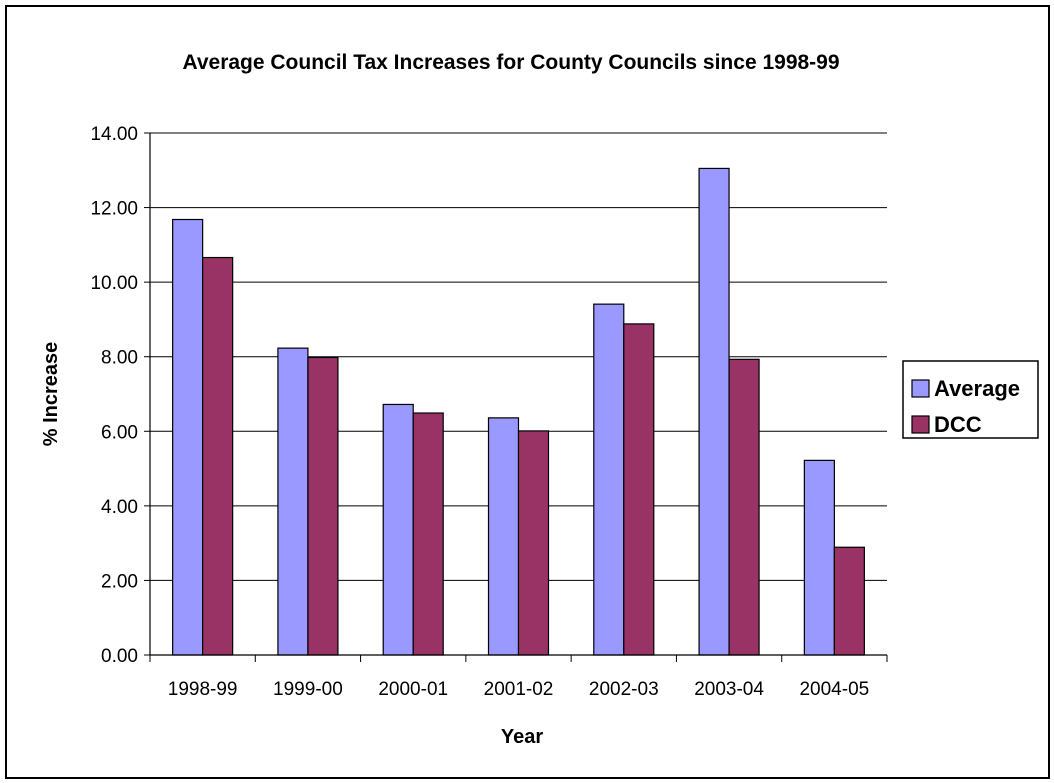 The height and width of the screenshot is (783, 1054). I want to click on y-axis-label: % Increase, so click(51, 394).